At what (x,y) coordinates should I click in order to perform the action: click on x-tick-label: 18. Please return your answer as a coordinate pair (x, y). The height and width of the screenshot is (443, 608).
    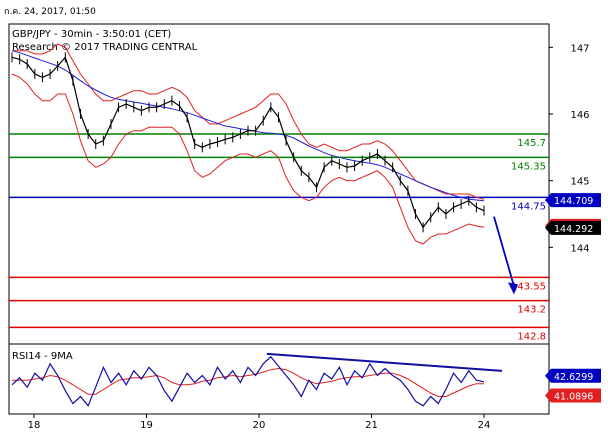
    Looking at the image, I should click on (34, 425).